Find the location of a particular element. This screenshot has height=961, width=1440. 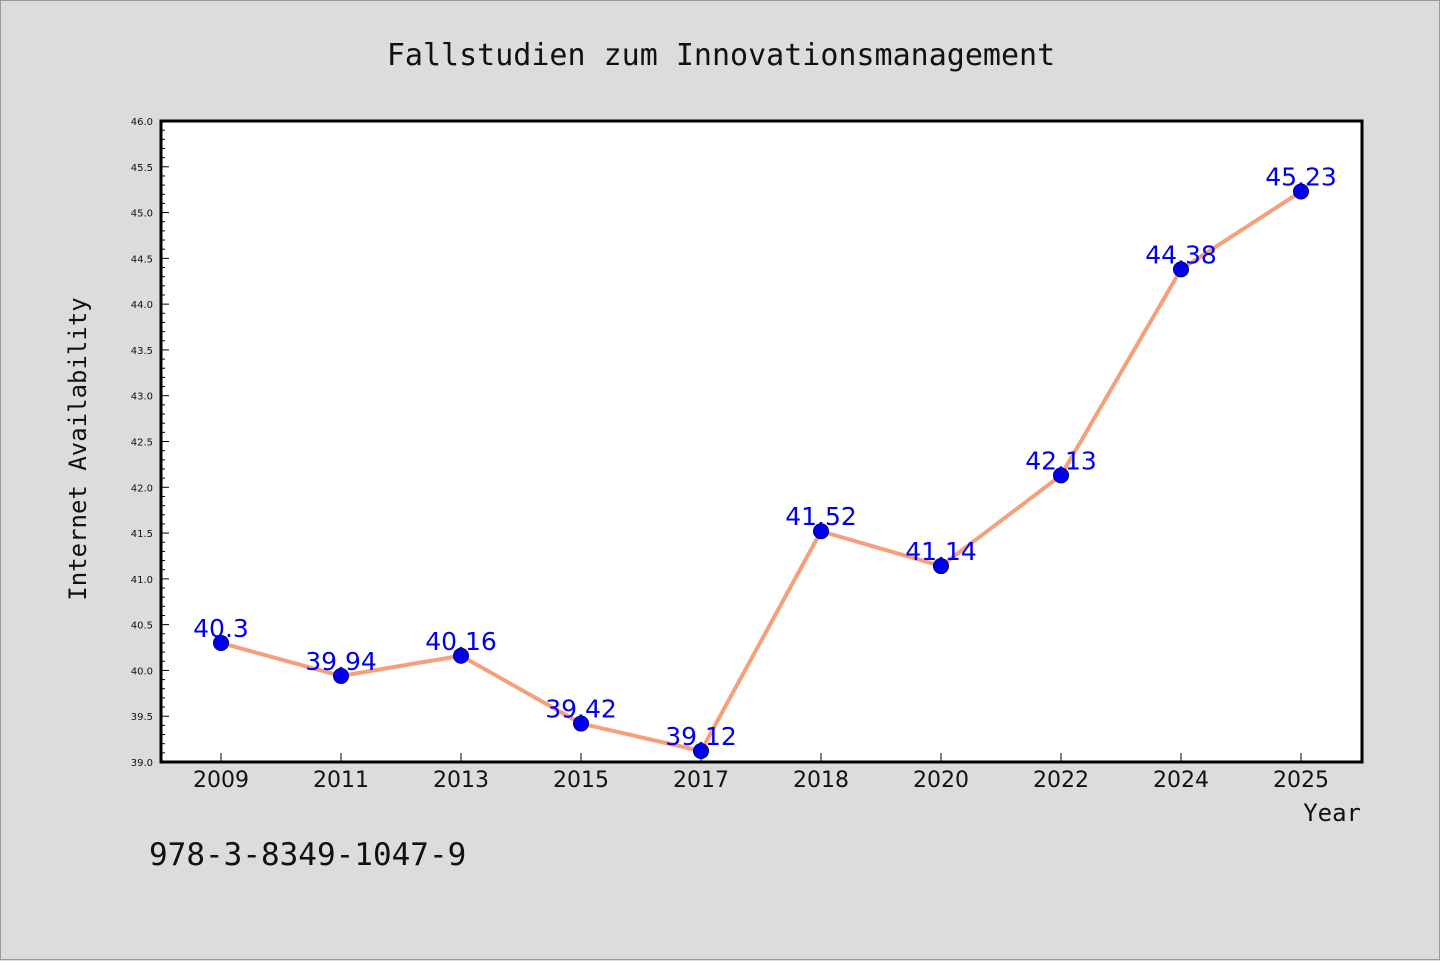

x-axis-label: Year is located at coordinates (1332, 813).